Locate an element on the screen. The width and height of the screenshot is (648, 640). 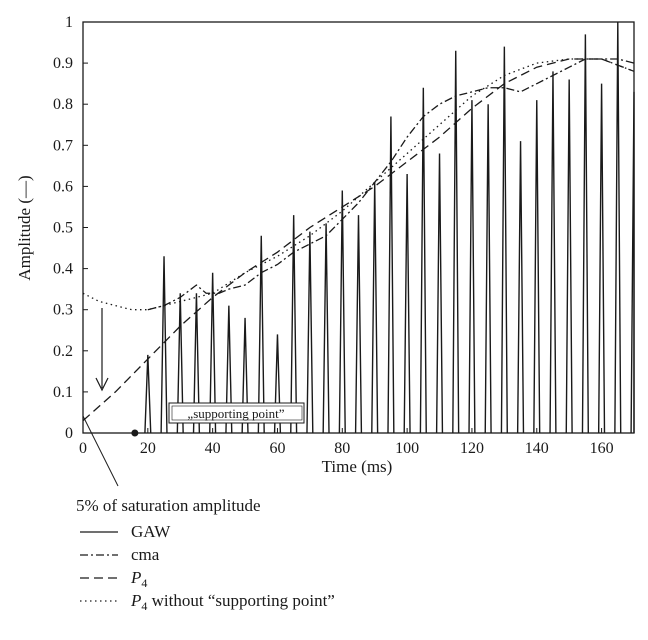
y-axis-label: Amplitude (—) is located at coordinates (24, 227).